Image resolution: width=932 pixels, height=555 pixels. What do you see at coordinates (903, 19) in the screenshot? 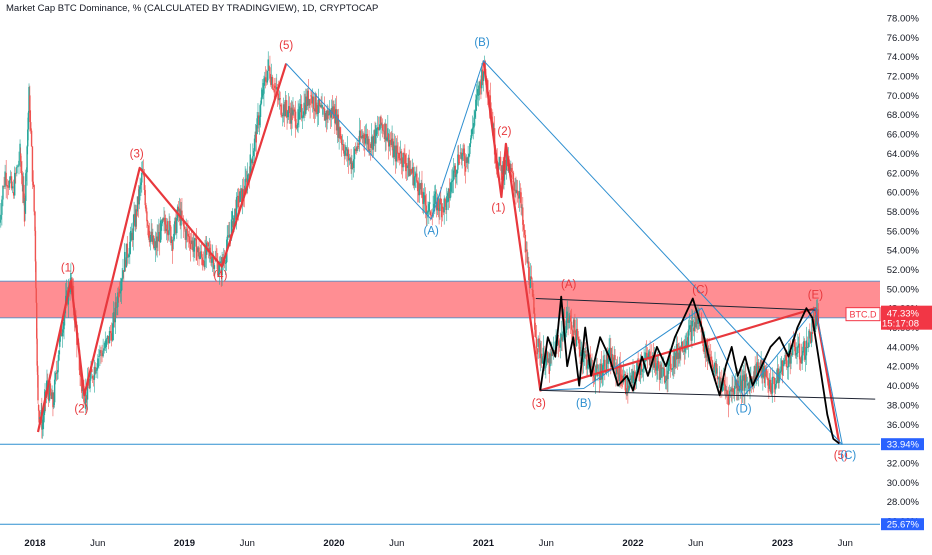
I see `y-tick-label: 78.00%` at bounding box center [903, 19].